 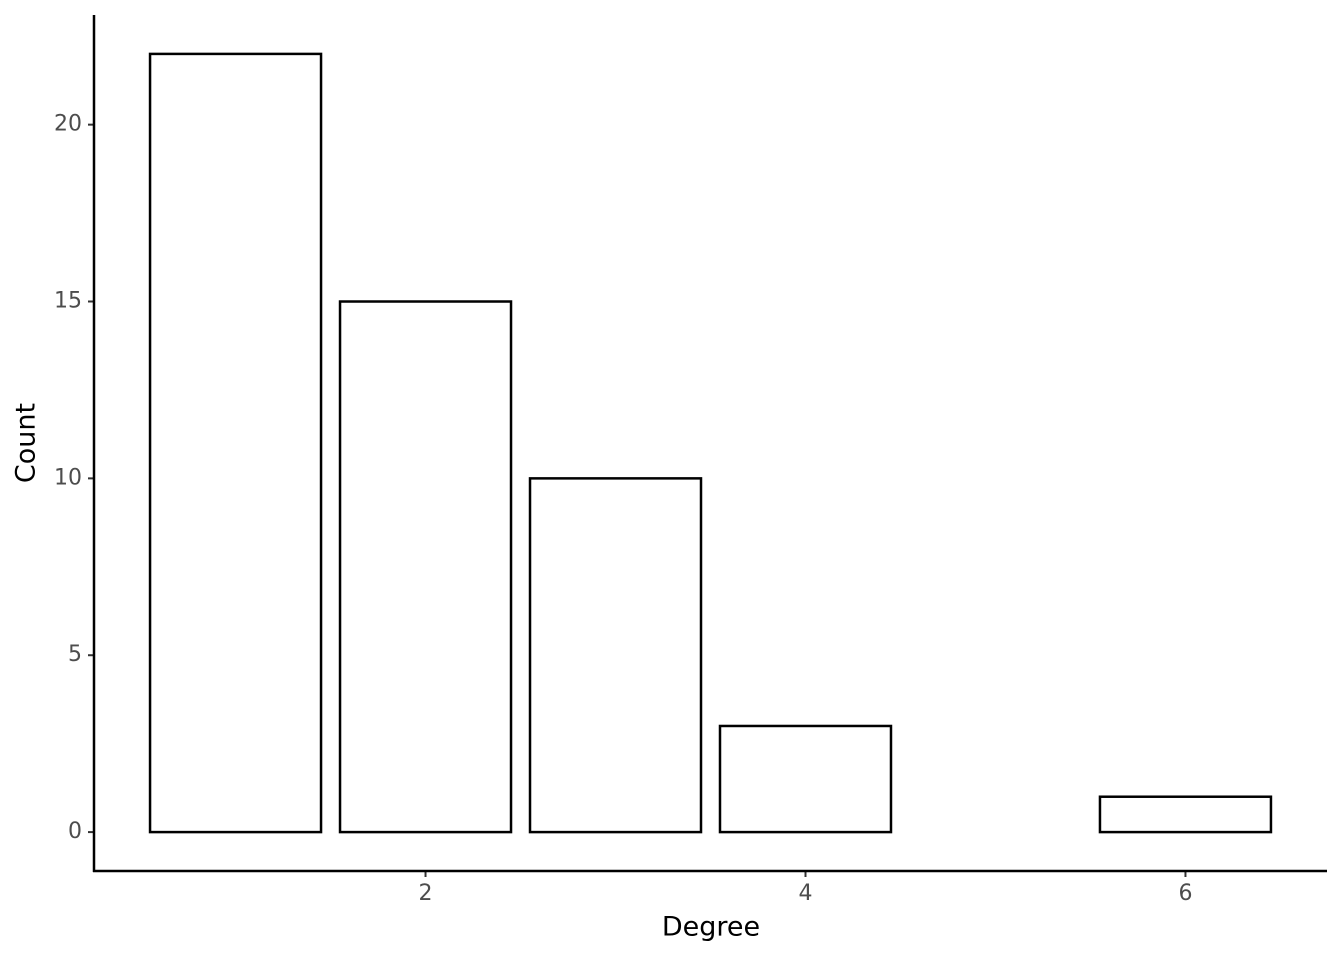 What do you see at coordinates (68, 124) in the screenshot?
I see `y-tick-label: 20` at bounding box center [68, 124].